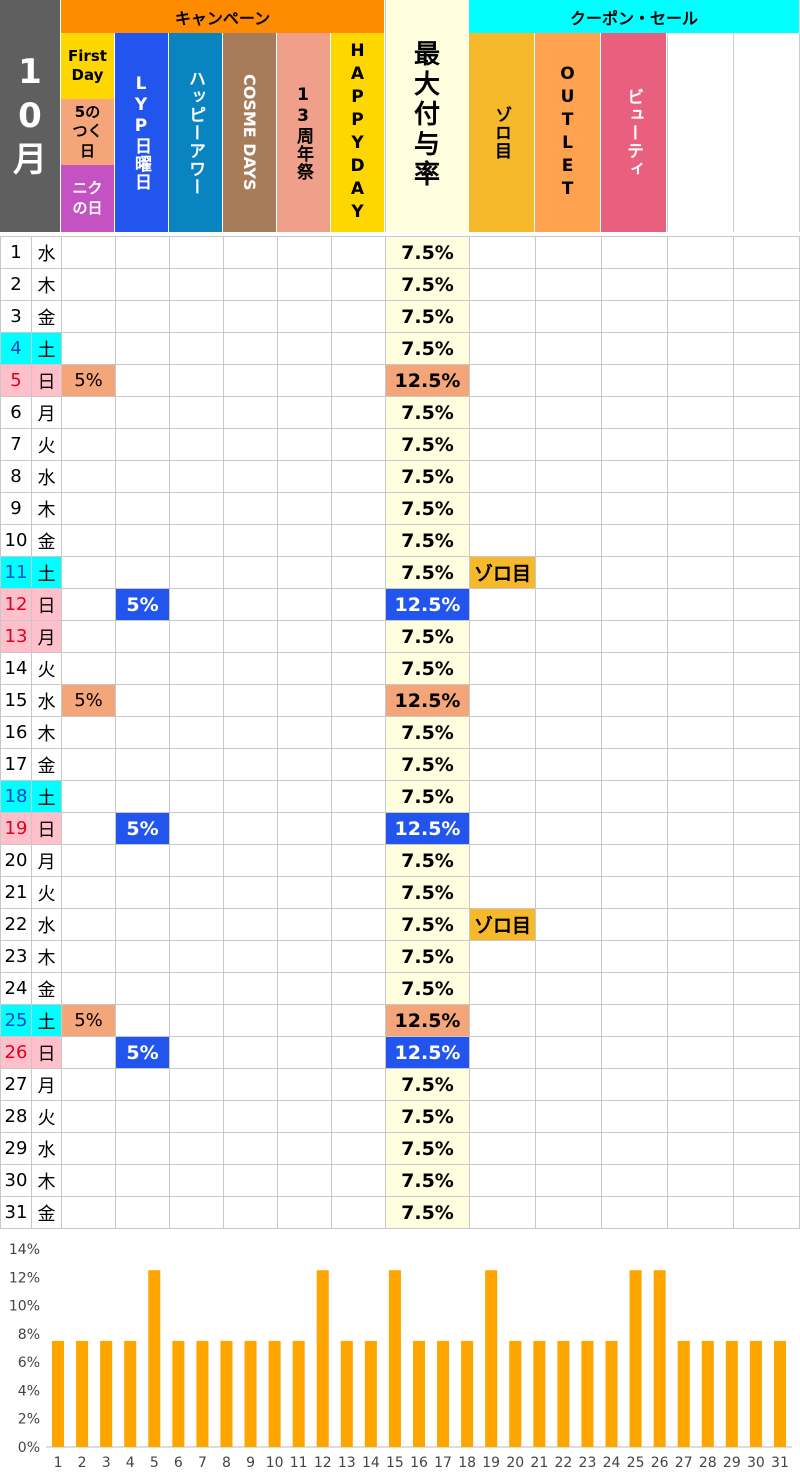 The image size is (800, 1480). What do you see at coordinates (660, 1463) in the screenshot?
I see `x-tick-label: 26` at bounding box center [660, 1463].